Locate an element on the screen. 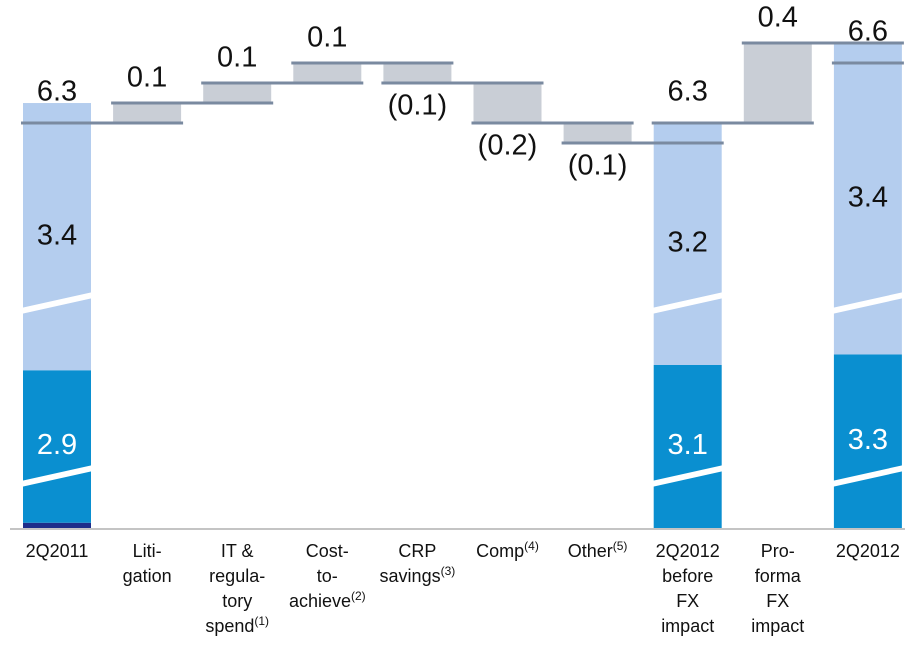  x-tick-label: to- is located at coordinates (327, 576).